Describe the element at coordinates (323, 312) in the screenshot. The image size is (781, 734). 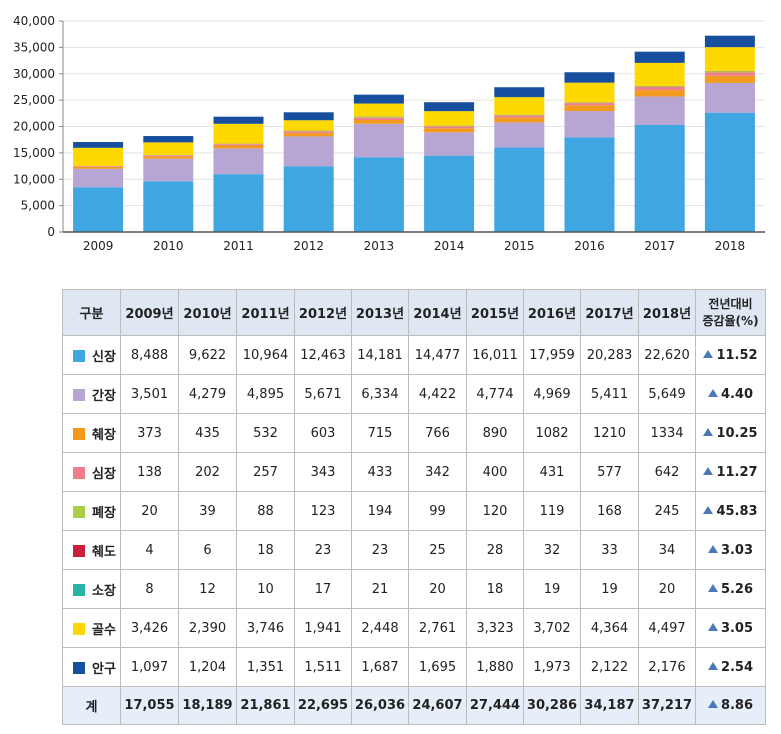
I see `header-year: 2012년` at that location.